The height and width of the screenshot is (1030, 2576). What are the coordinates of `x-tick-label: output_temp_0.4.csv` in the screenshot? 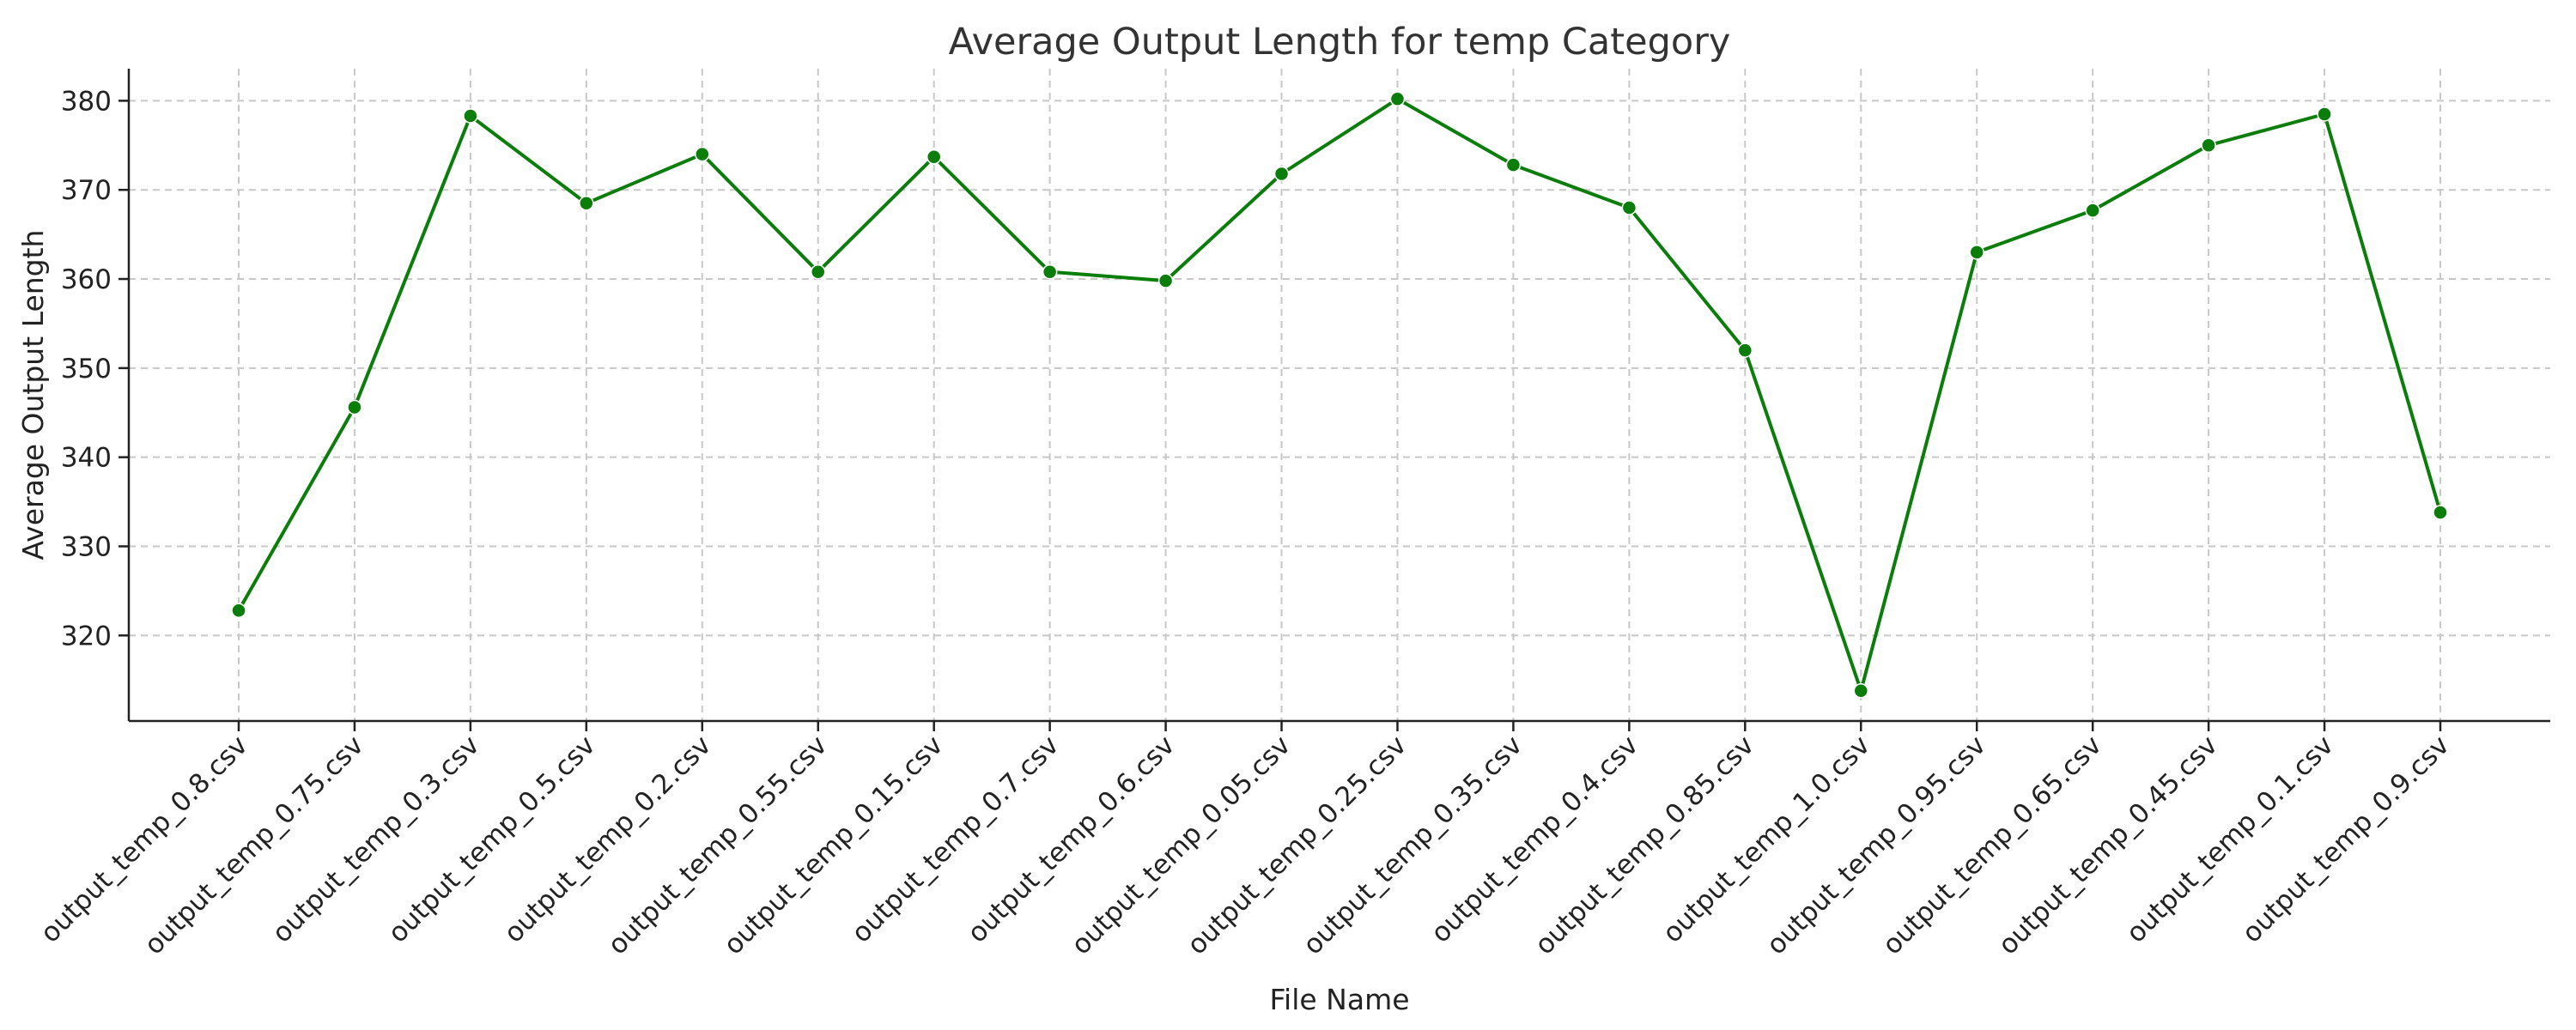 It's located at (1535, 839).